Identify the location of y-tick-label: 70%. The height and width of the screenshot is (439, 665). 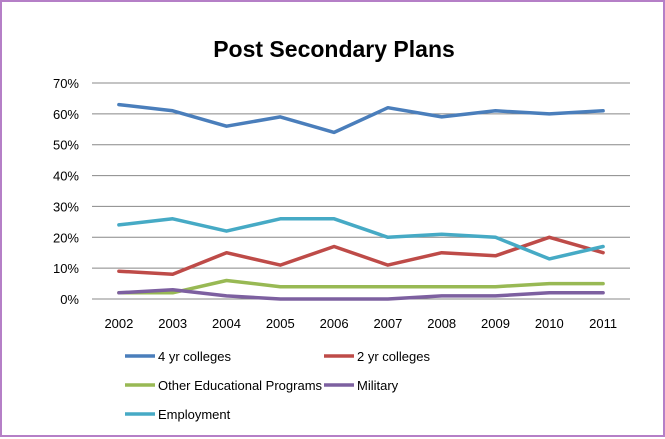
(66, 83).